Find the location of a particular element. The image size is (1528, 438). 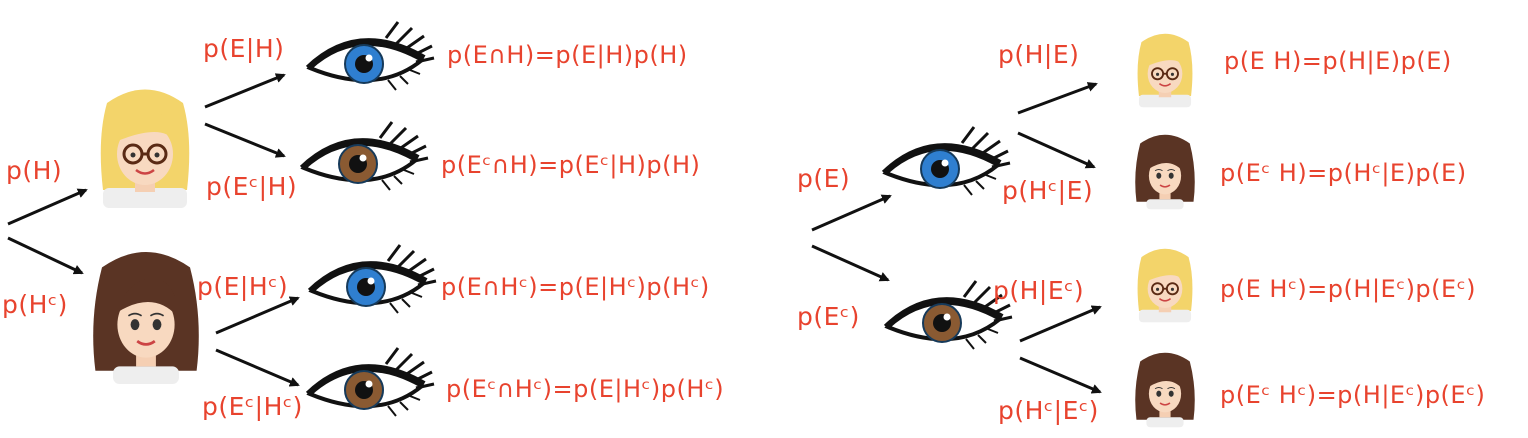

root-prob-hc: p(Hᶜ) is located at coordinates (35, 304).